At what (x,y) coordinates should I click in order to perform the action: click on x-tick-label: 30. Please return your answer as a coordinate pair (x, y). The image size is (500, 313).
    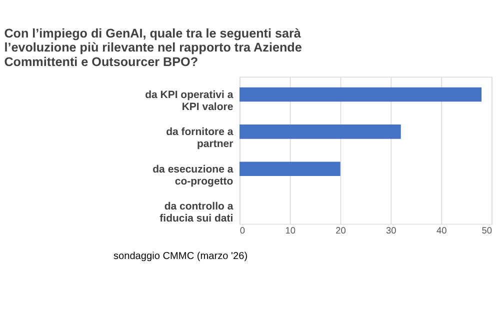
    Looking at the image, I should click on (391, 230).